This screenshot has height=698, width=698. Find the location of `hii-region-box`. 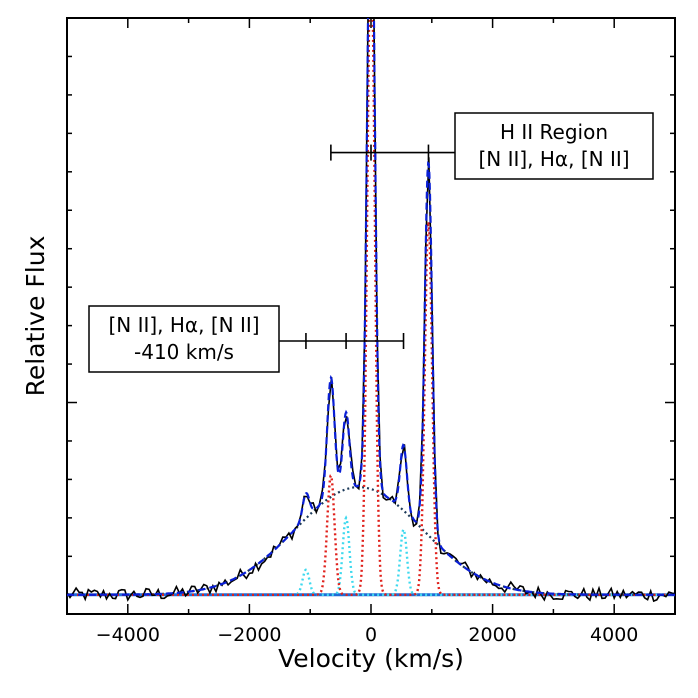

hii-region-box is located at coordinates (554, 146).